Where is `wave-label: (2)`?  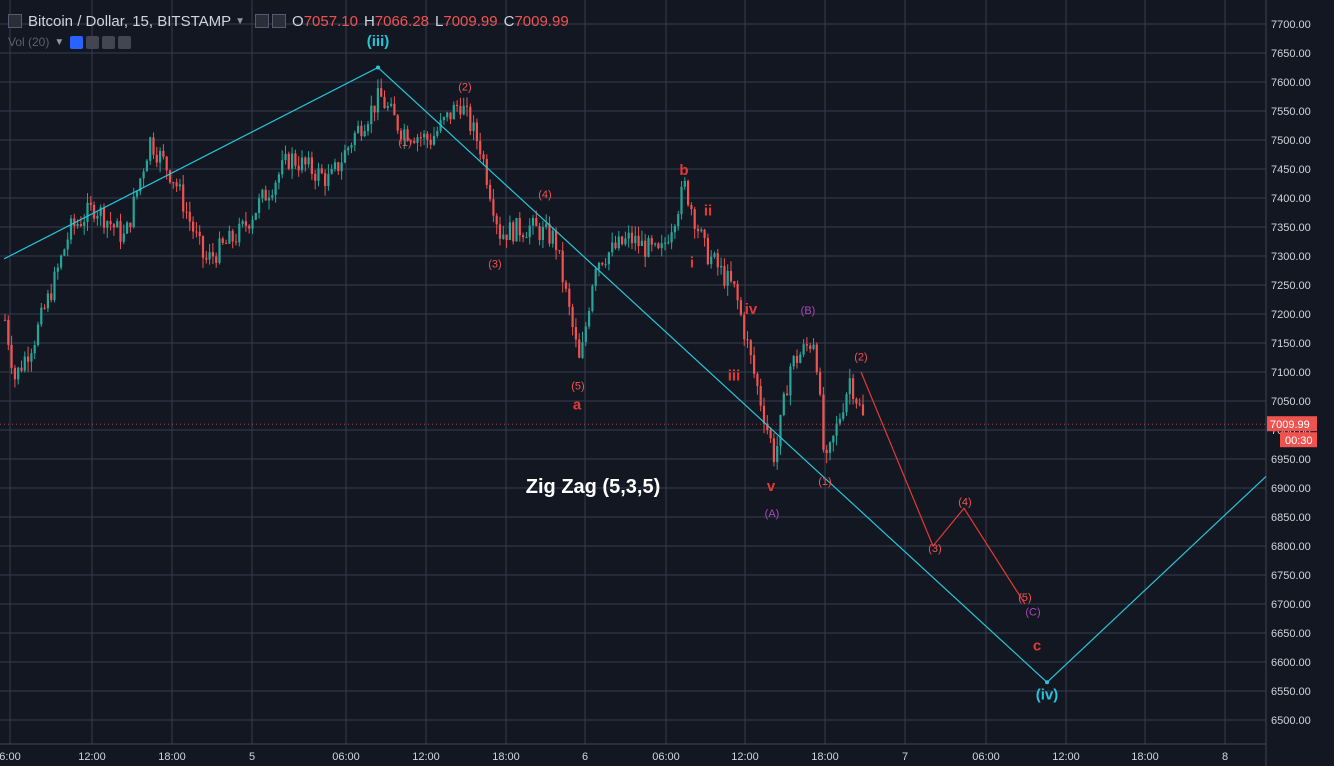 wave-label: (2) is located at coordinates (860, 357).